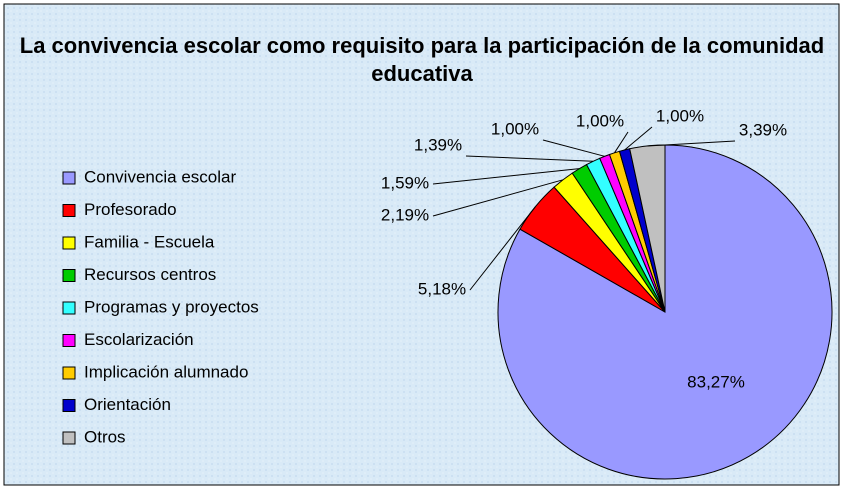  Describe the element at coordinates (127, 404) in the screenshot. I see `legend-label: Orientación` at that location.